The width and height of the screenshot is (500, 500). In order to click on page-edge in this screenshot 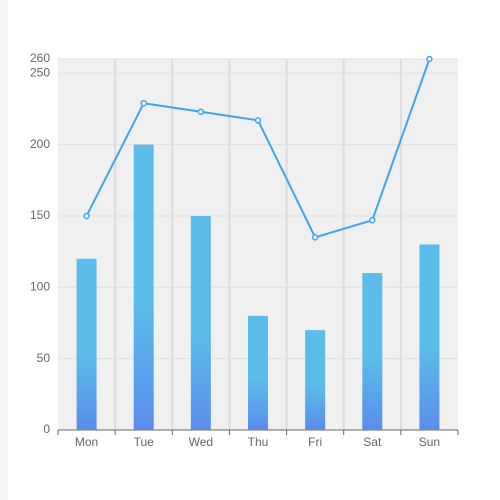, I will do `click(4, 250)`.